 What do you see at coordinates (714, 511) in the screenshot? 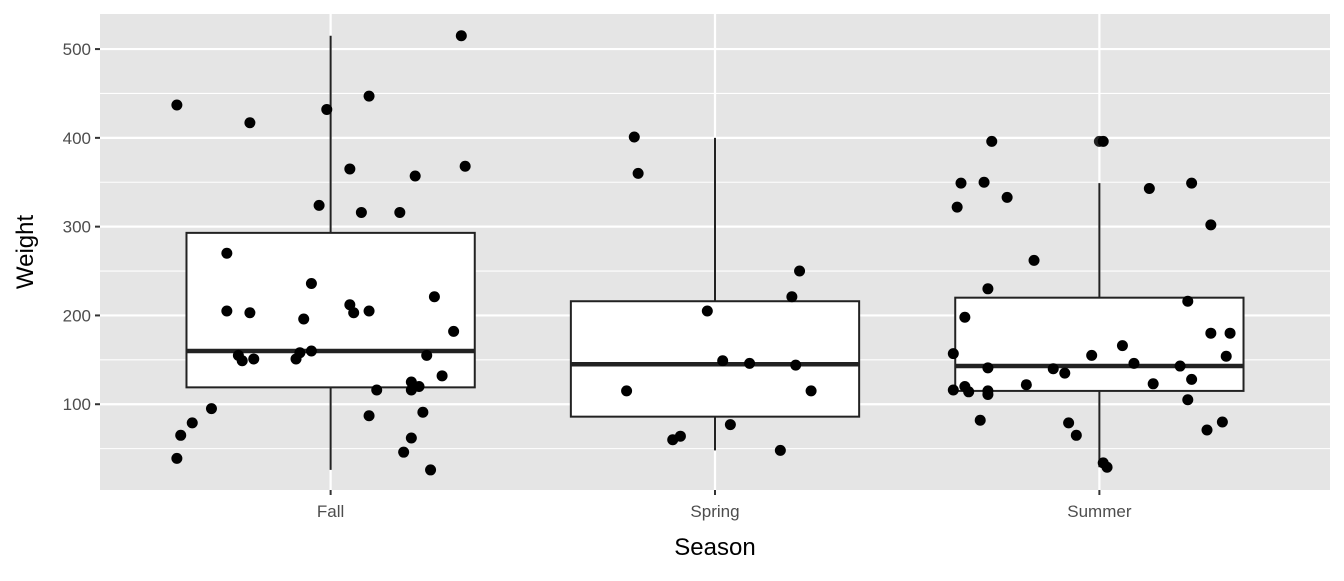
I see `x-tick-label: Spring` at bounding box center [714, 511].